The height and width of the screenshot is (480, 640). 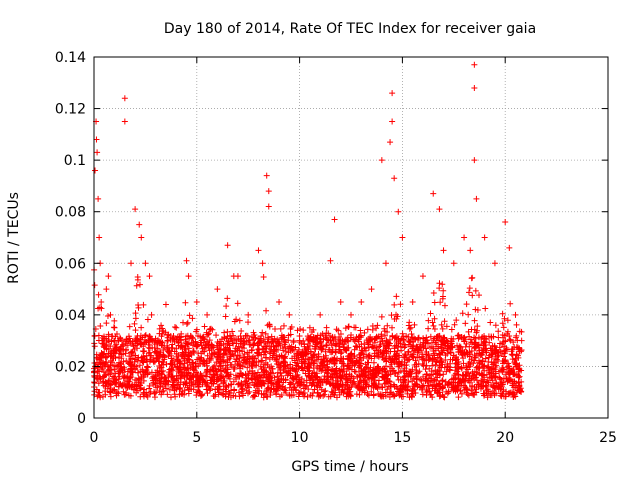 What do you see at coordinates (196, 438) in the screenshot?
I see `x-tick-label: 5` at bounding box center [196, 438].